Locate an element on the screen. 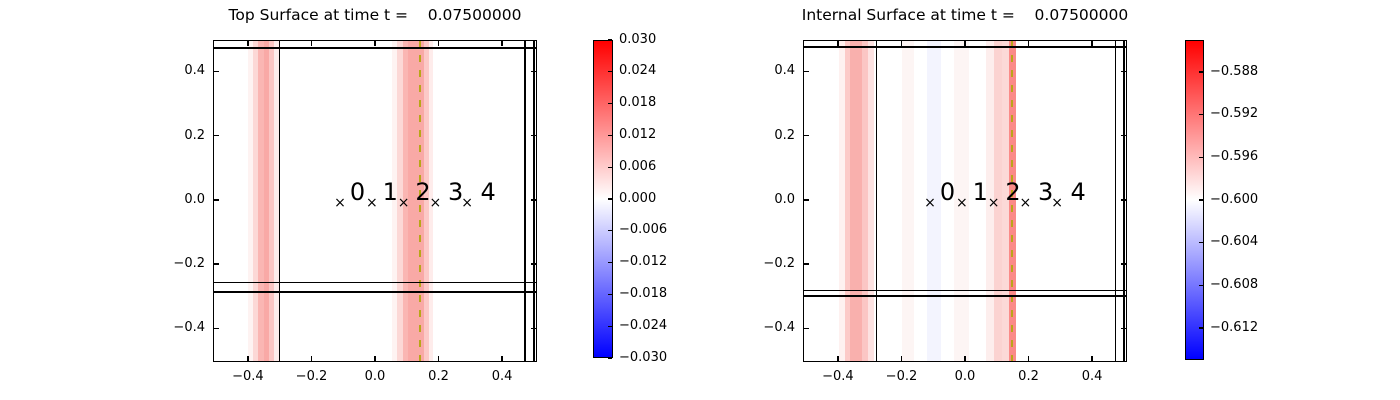  colorbar-tick-label: 0.030 is located at coordinates (638, 39).